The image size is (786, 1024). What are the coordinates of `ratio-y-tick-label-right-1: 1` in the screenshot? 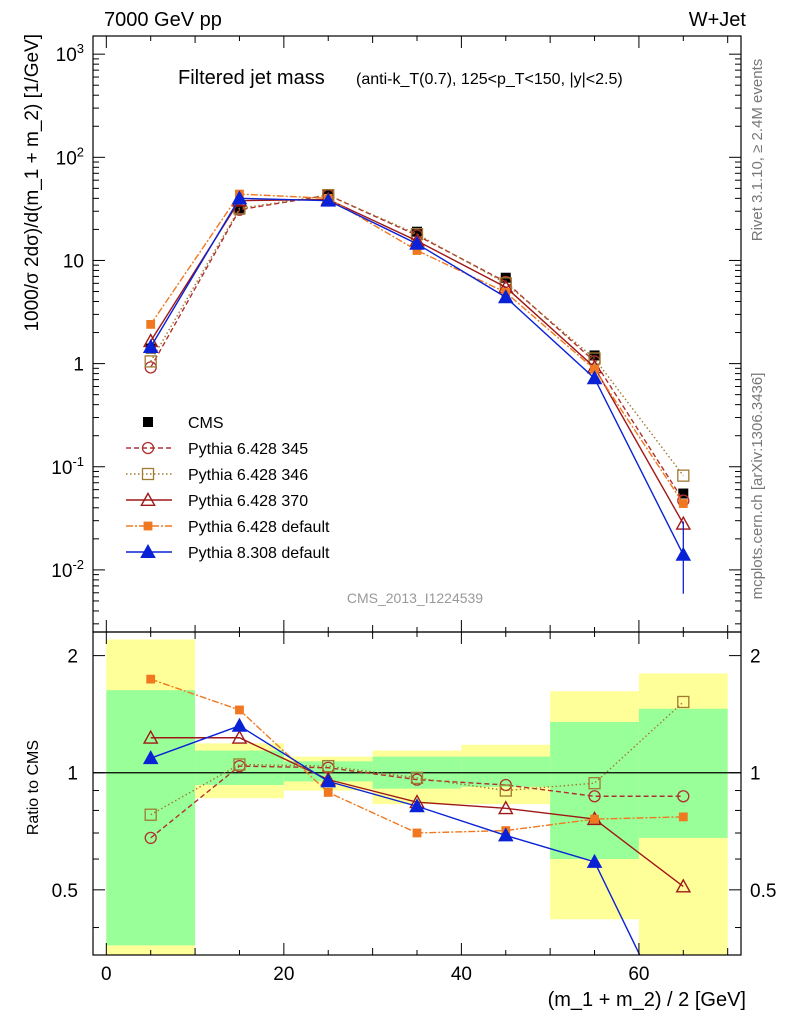 It's located at (755, 774).